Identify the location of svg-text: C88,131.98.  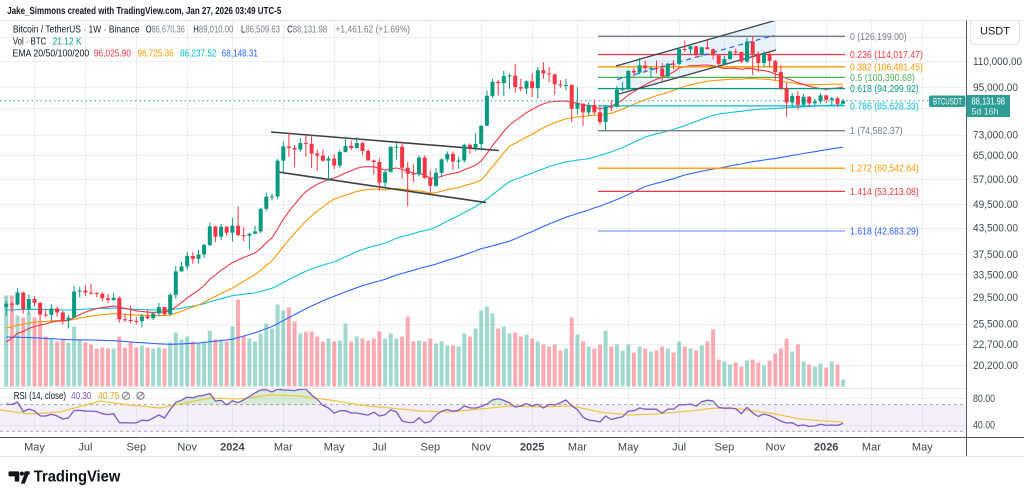
(307, 30).